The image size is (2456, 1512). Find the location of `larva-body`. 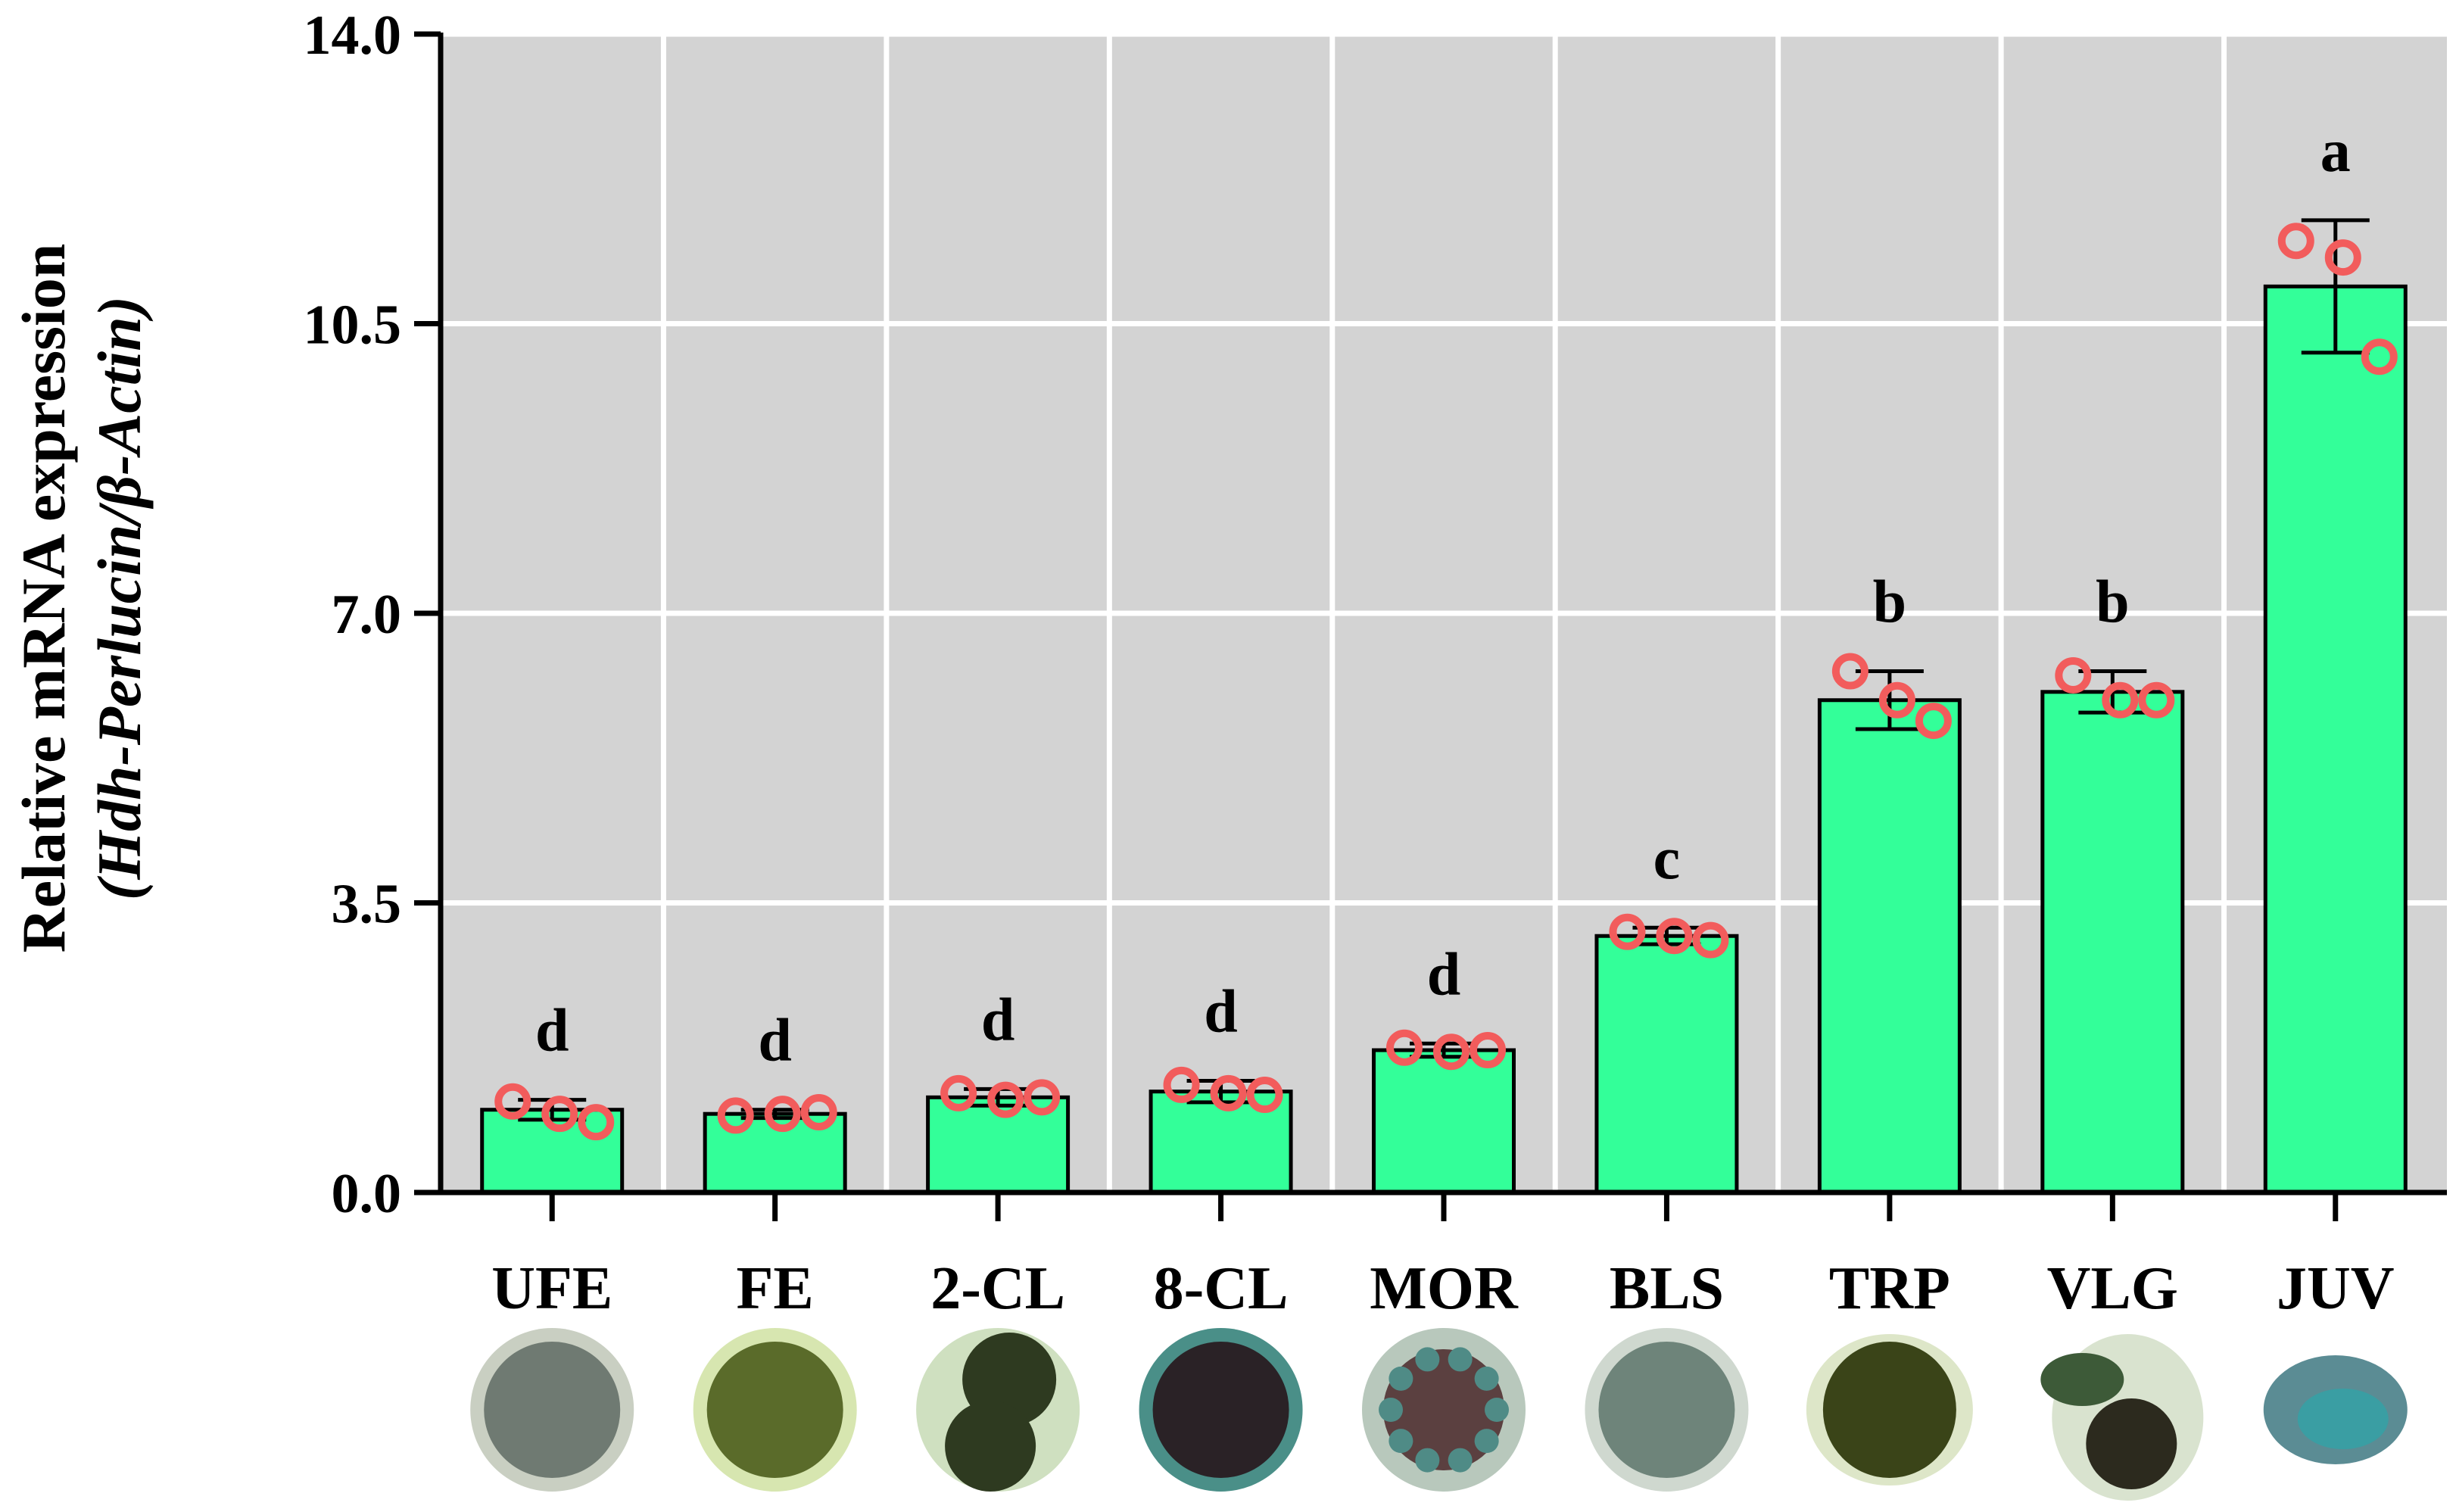

larva-body is located at coordinates (2131, 1443).